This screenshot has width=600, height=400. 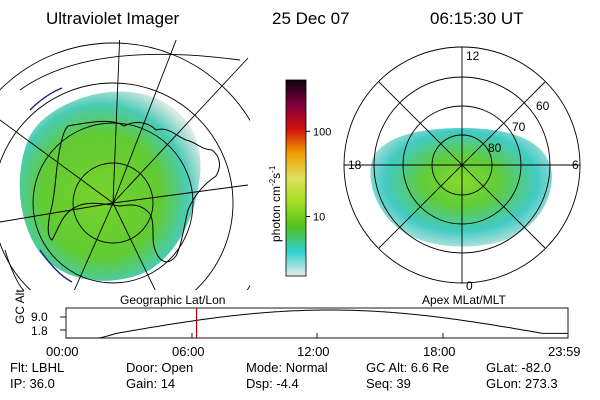 I want to click on coastline, so click(x=133, y=191).